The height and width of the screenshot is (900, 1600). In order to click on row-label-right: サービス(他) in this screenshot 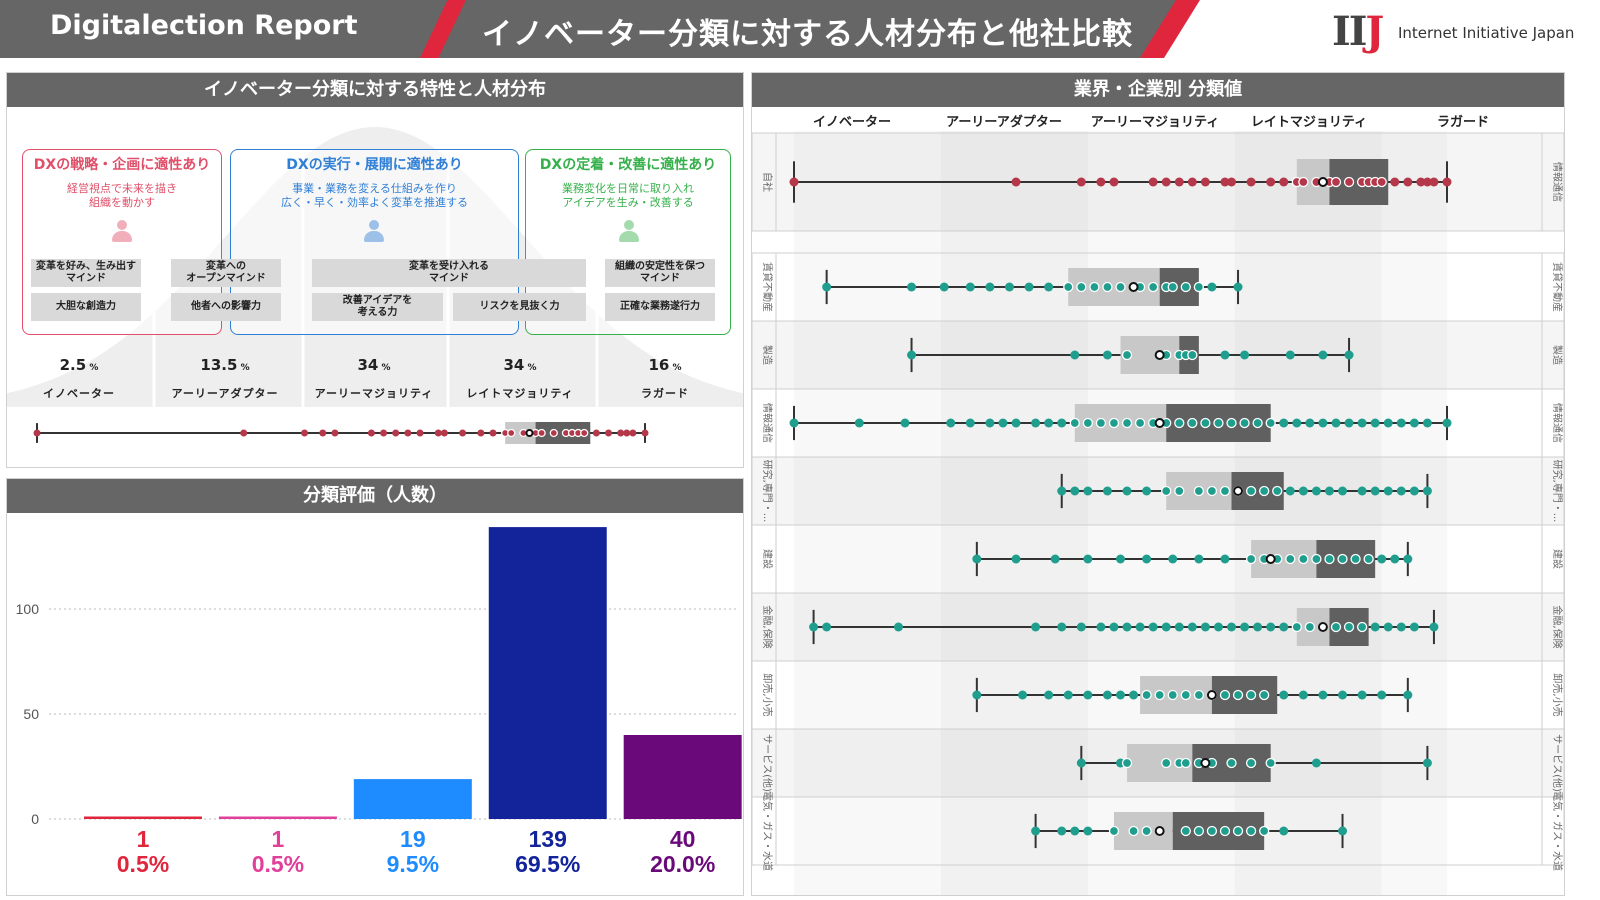, I will do `click(1557, 763)`.